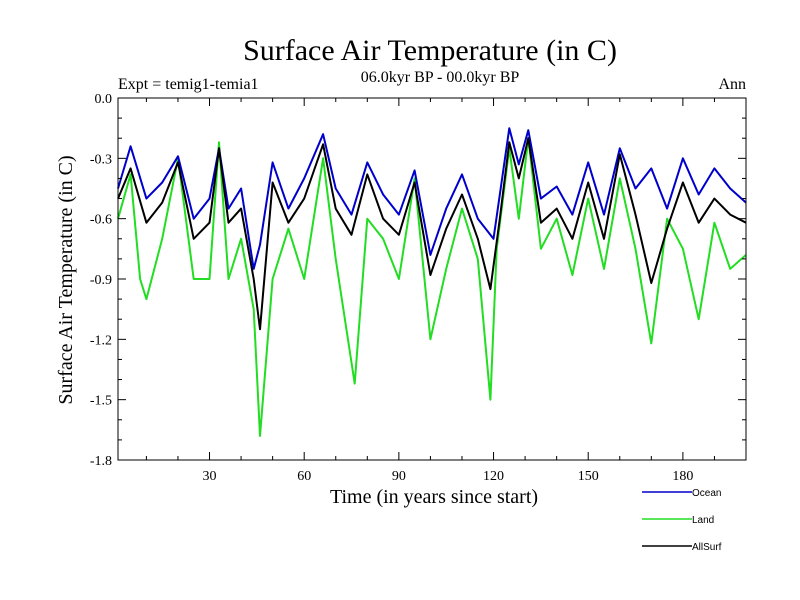 The height and width of the screenshot is (600, 800). I want to click on x-tick-label: 90, so click(399, 476).